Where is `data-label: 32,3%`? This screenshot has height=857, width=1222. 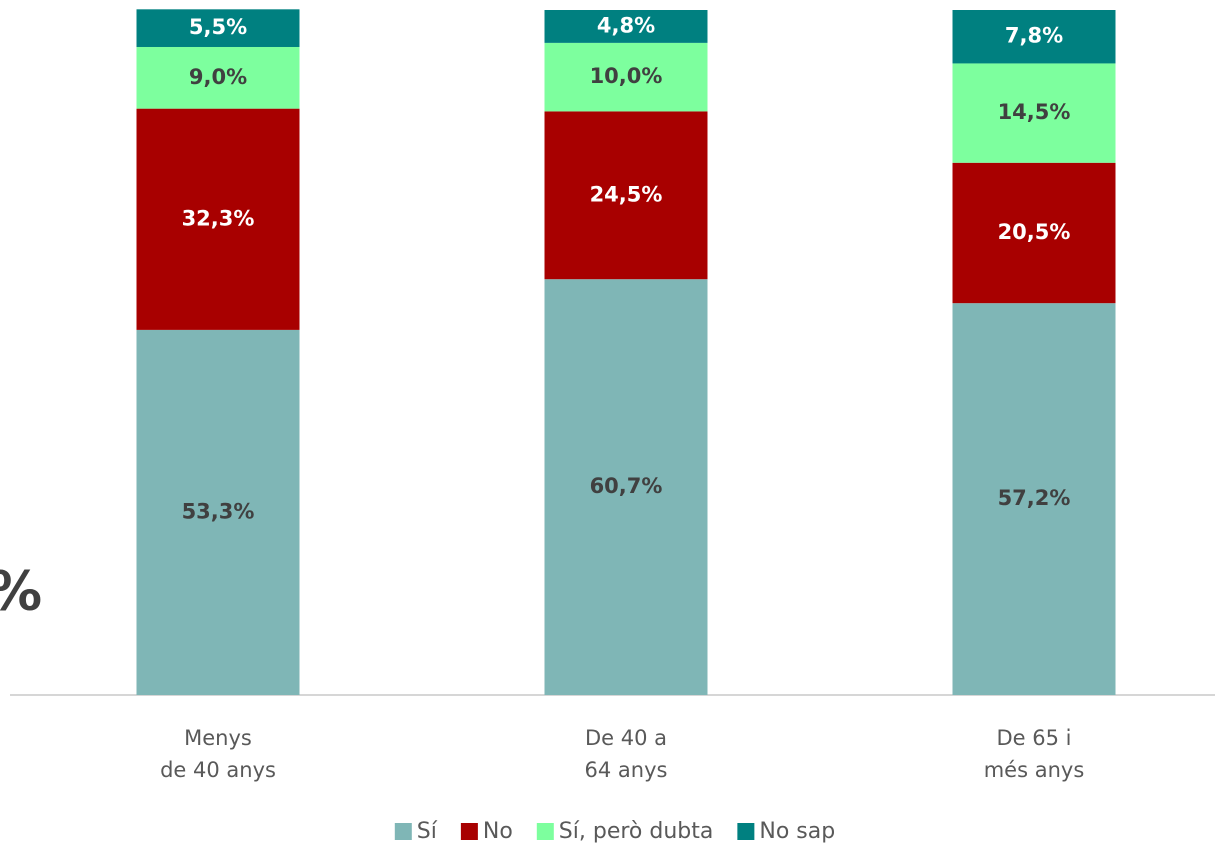 data-label: 32,3% is located at coordinates (218, 218).